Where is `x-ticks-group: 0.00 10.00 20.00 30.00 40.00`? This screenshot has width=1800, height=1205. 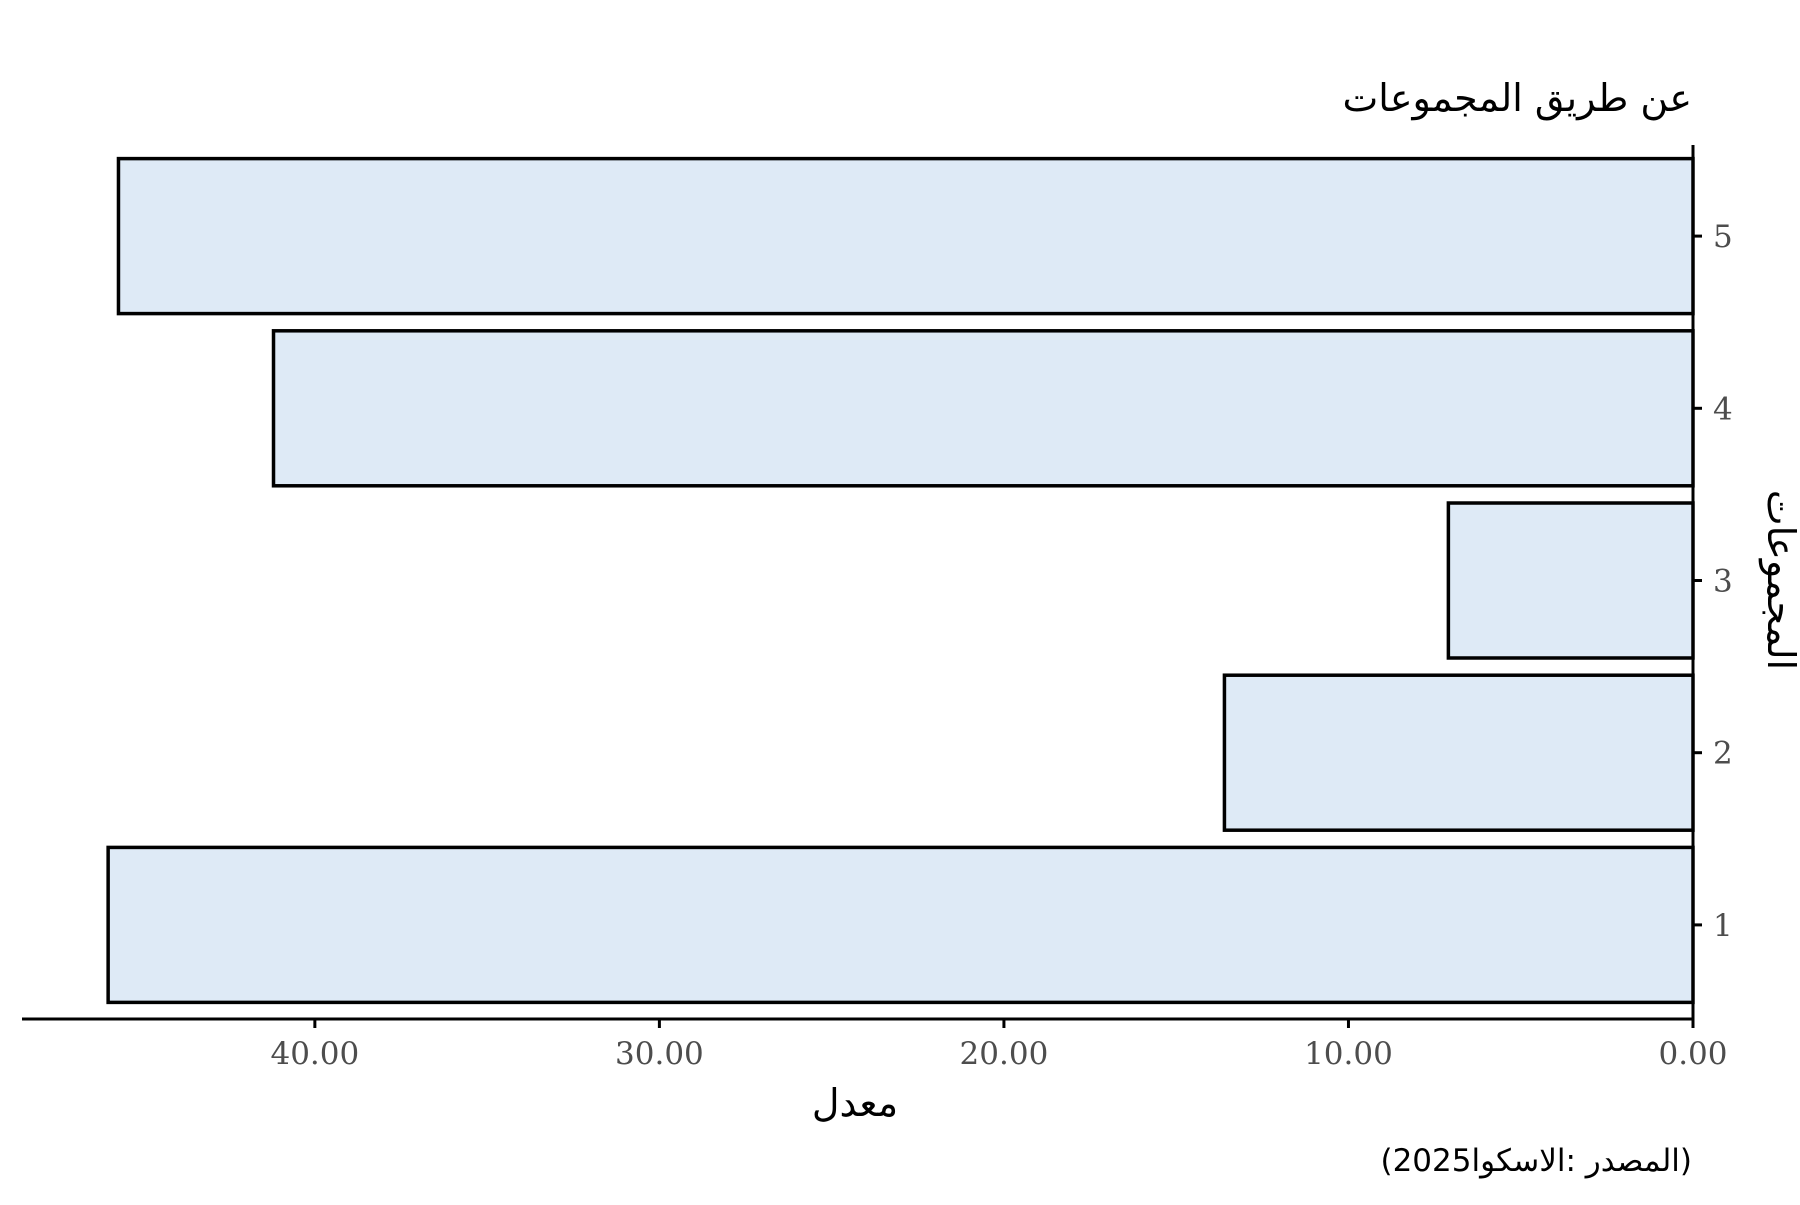 x-ticks-group: 0.00 10.00 20.00 30.00 40.00 is located at coordinates (999, 1045).